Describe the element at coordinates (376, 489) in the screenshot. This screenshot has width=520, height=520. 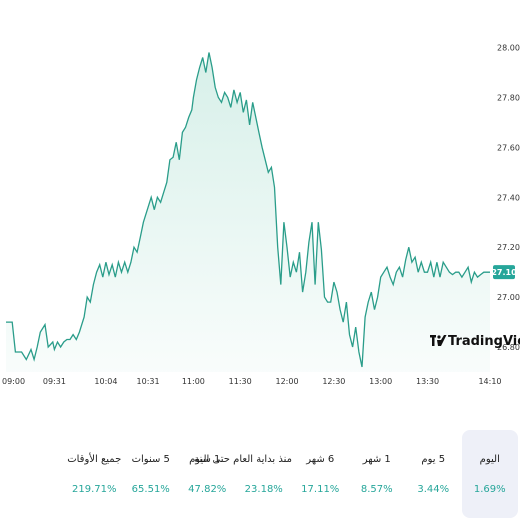
I see `period-value: 8.57%` at that location.